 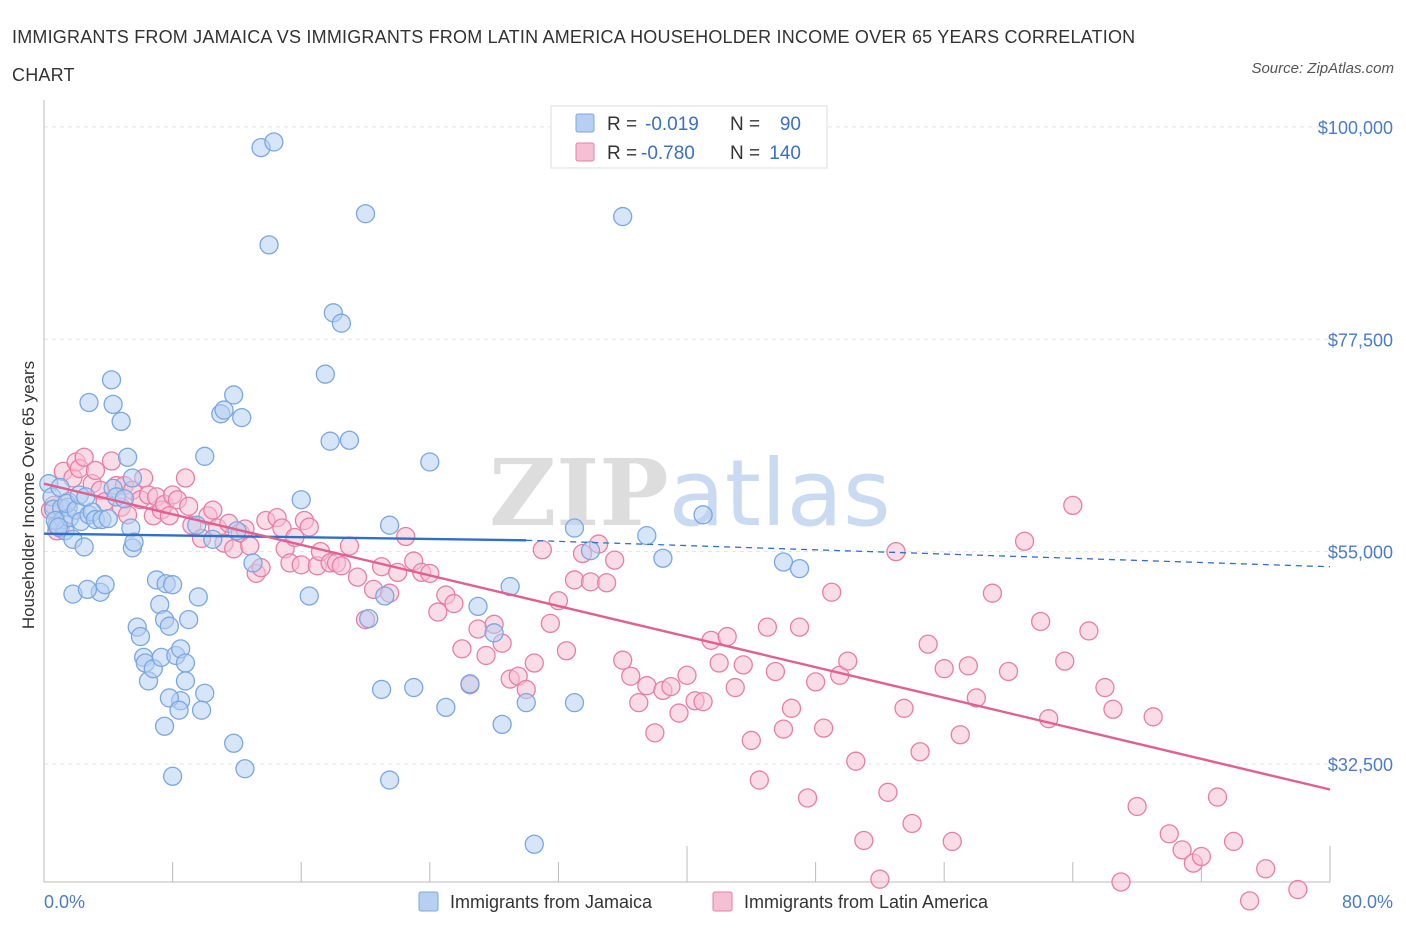 What do you see at coordinates (1360, 765) in the screenshot?
I see `y-tick-label-3: $32,500` at bounding box center [1360, 765].